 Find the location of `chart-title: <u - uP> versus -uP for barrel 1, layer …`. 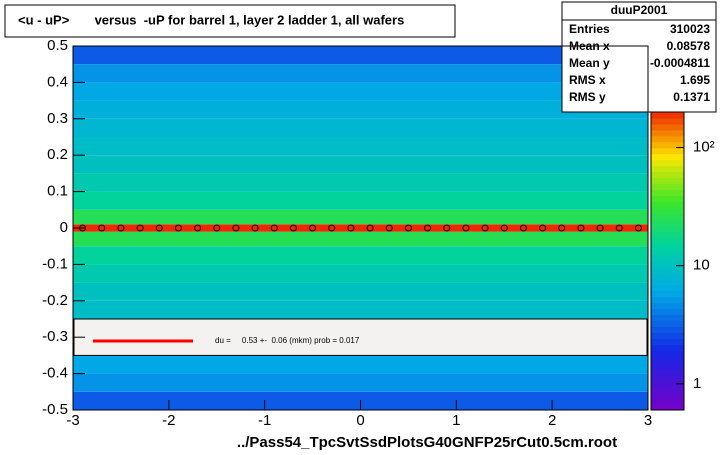

chart-title: <u - uP> versus -uP for barrel 1, layer … is located at coordinates (211, 19).